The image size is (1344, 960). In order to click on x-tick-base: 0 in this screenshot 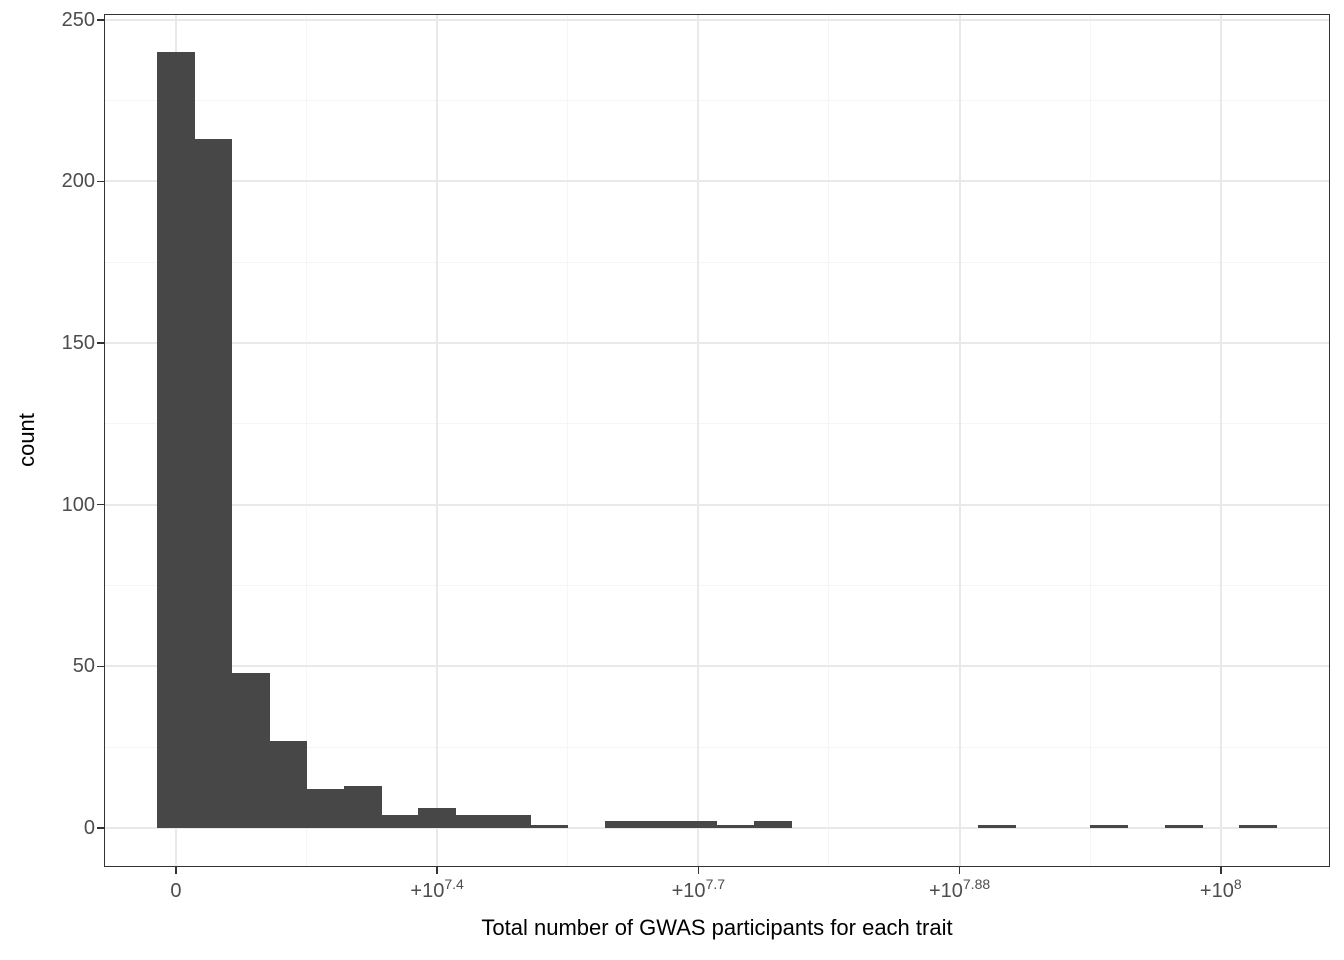, I will do `click(176, 891)`.